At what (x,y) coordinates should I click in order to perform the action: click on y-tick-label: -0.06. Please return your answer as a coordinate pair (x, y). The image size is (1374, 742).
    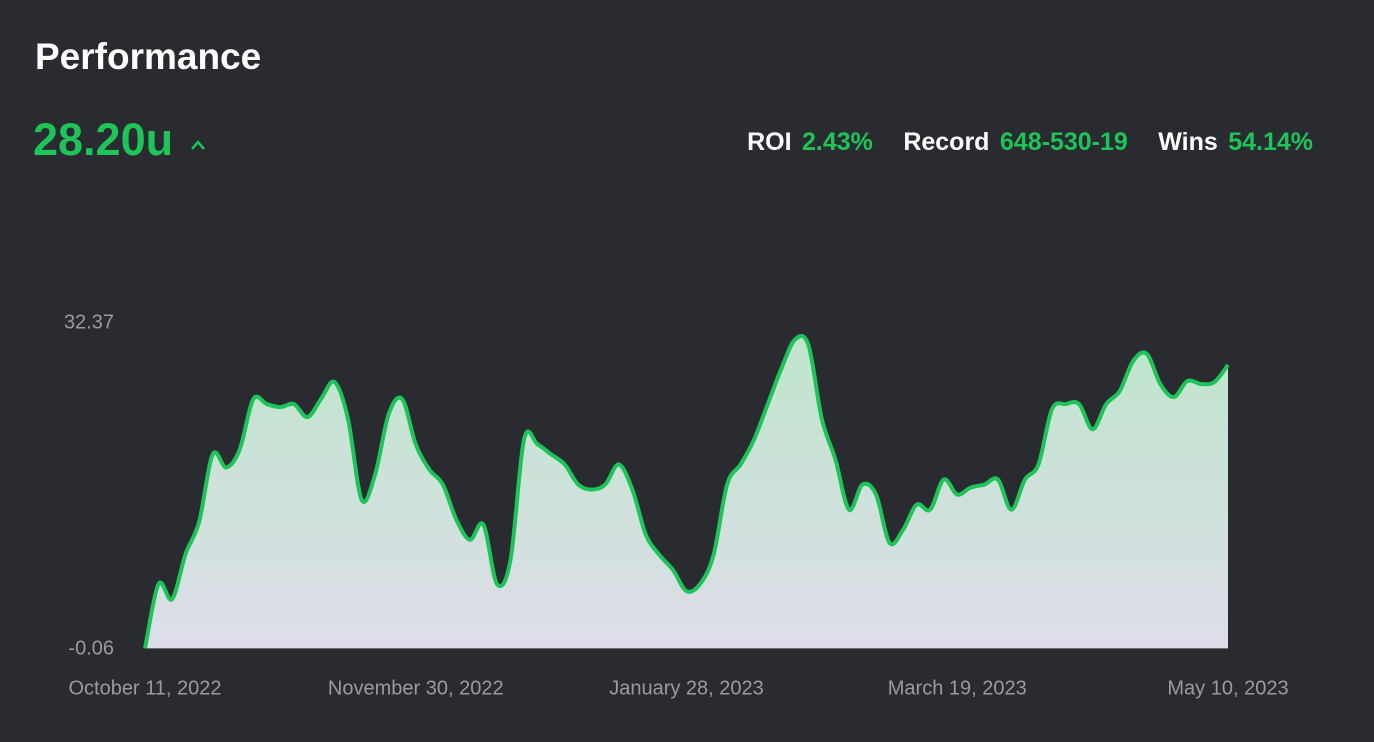
    Looking at the image, I should click on (91, 648).